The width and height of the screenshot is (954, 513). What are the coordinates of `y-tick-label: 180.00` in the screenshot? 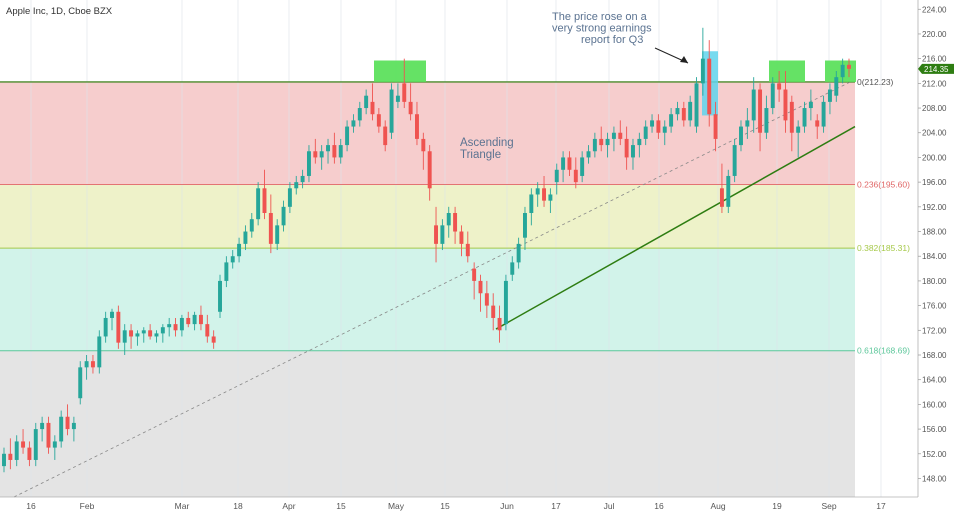 It's located at (934, 281).